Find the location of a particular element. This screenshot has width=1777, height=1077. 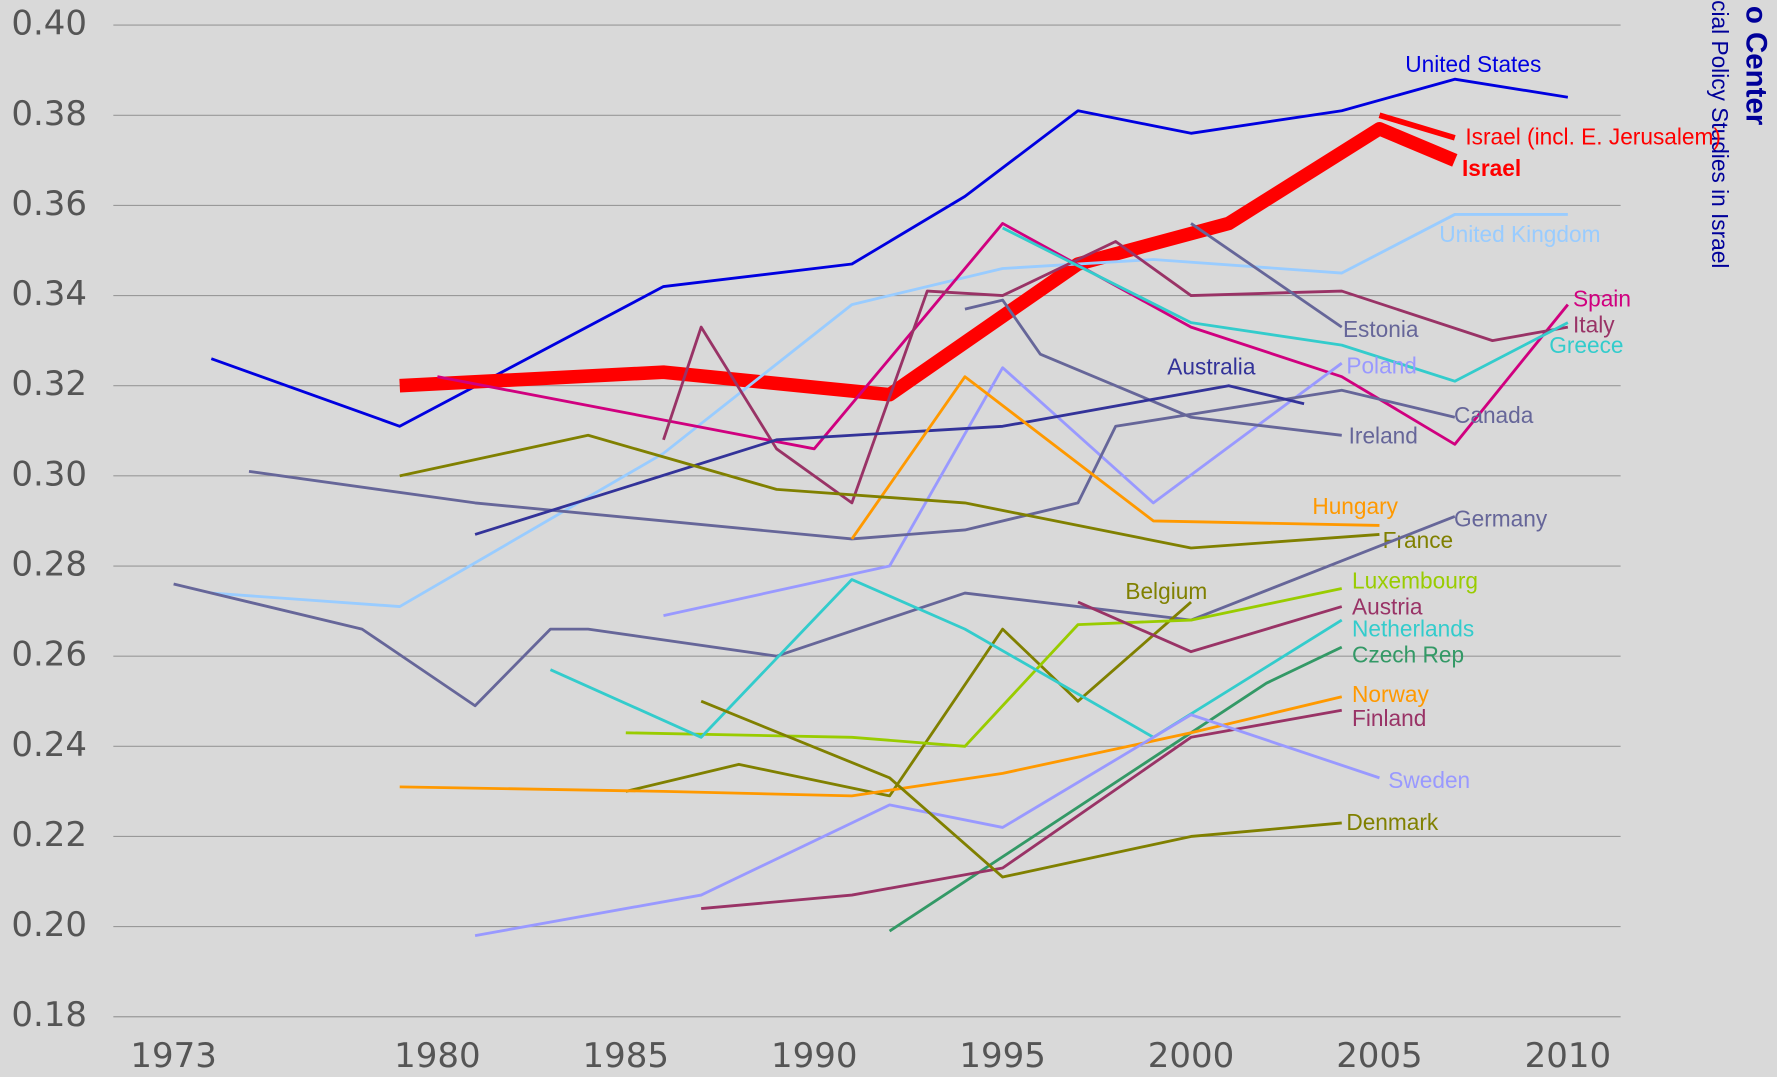

annotation: cial Policy Studies in Israel is located at coordinates (1720, 134).